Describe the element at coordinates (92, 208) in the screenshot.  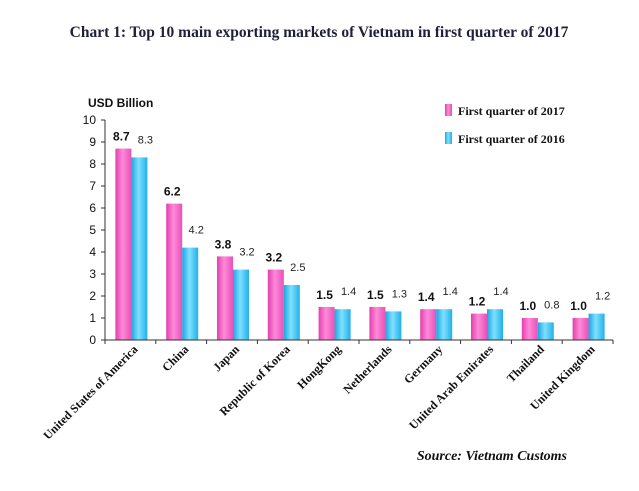
I see `y-tick-label: 6` at that location.